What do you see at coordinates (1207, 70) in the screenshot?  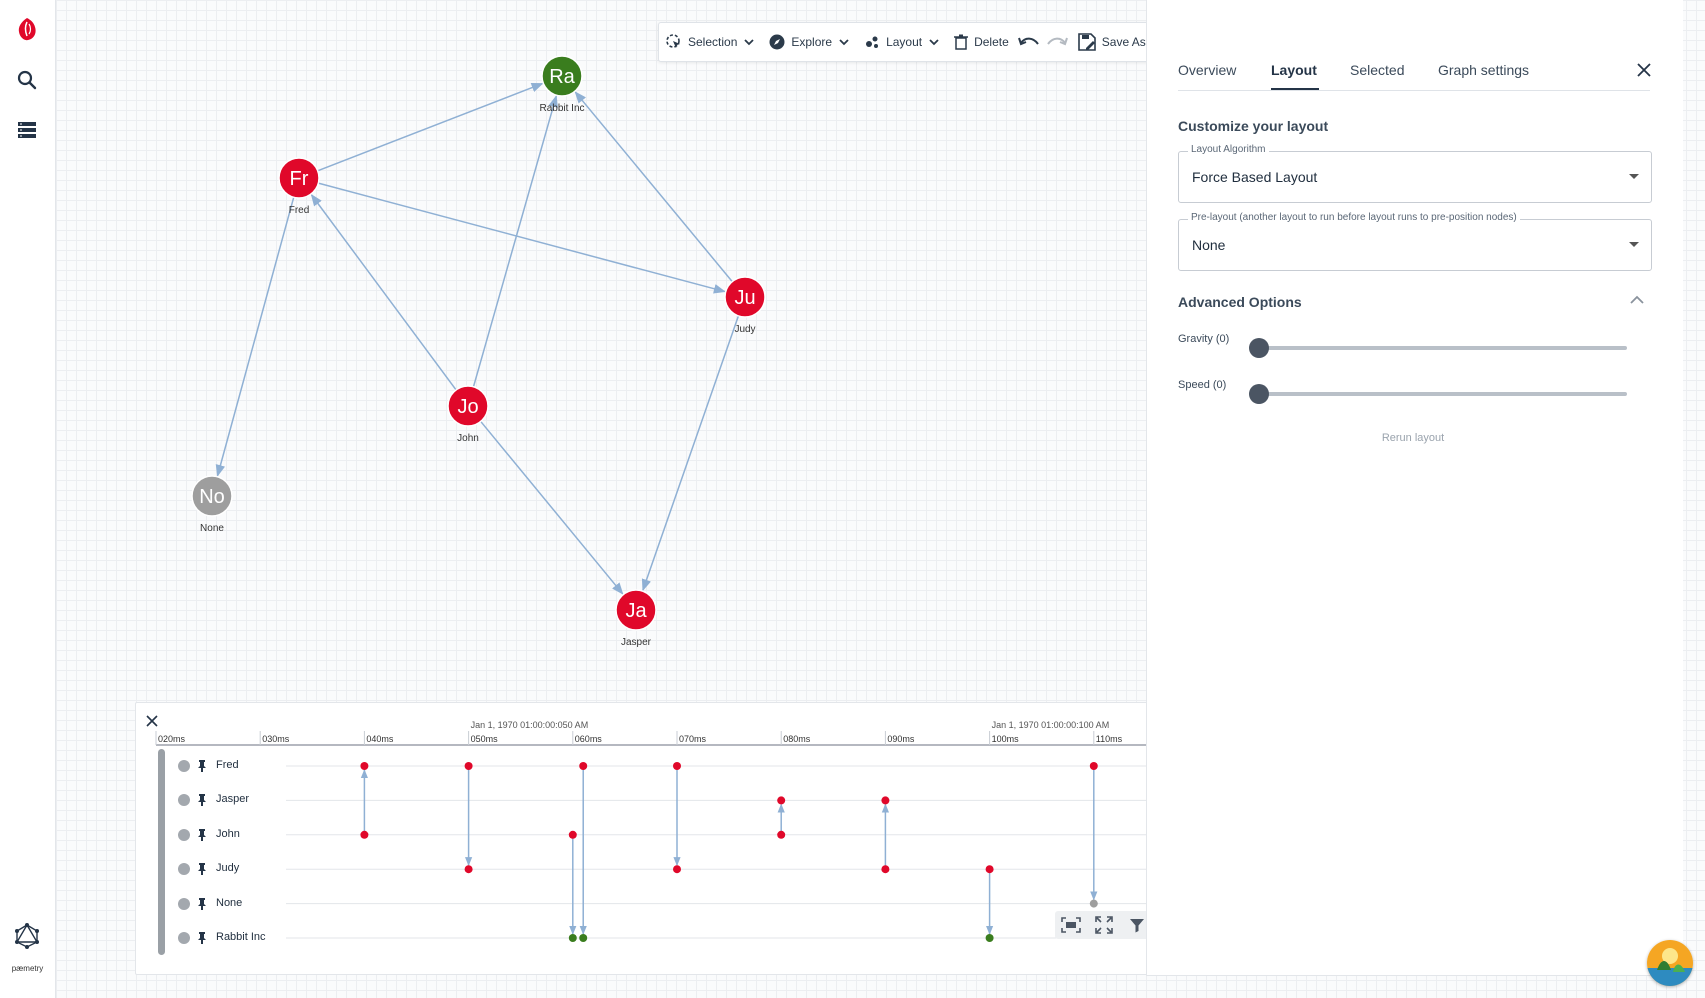 I see `tab-overview: Overview` at bounding box center [1207, 70].